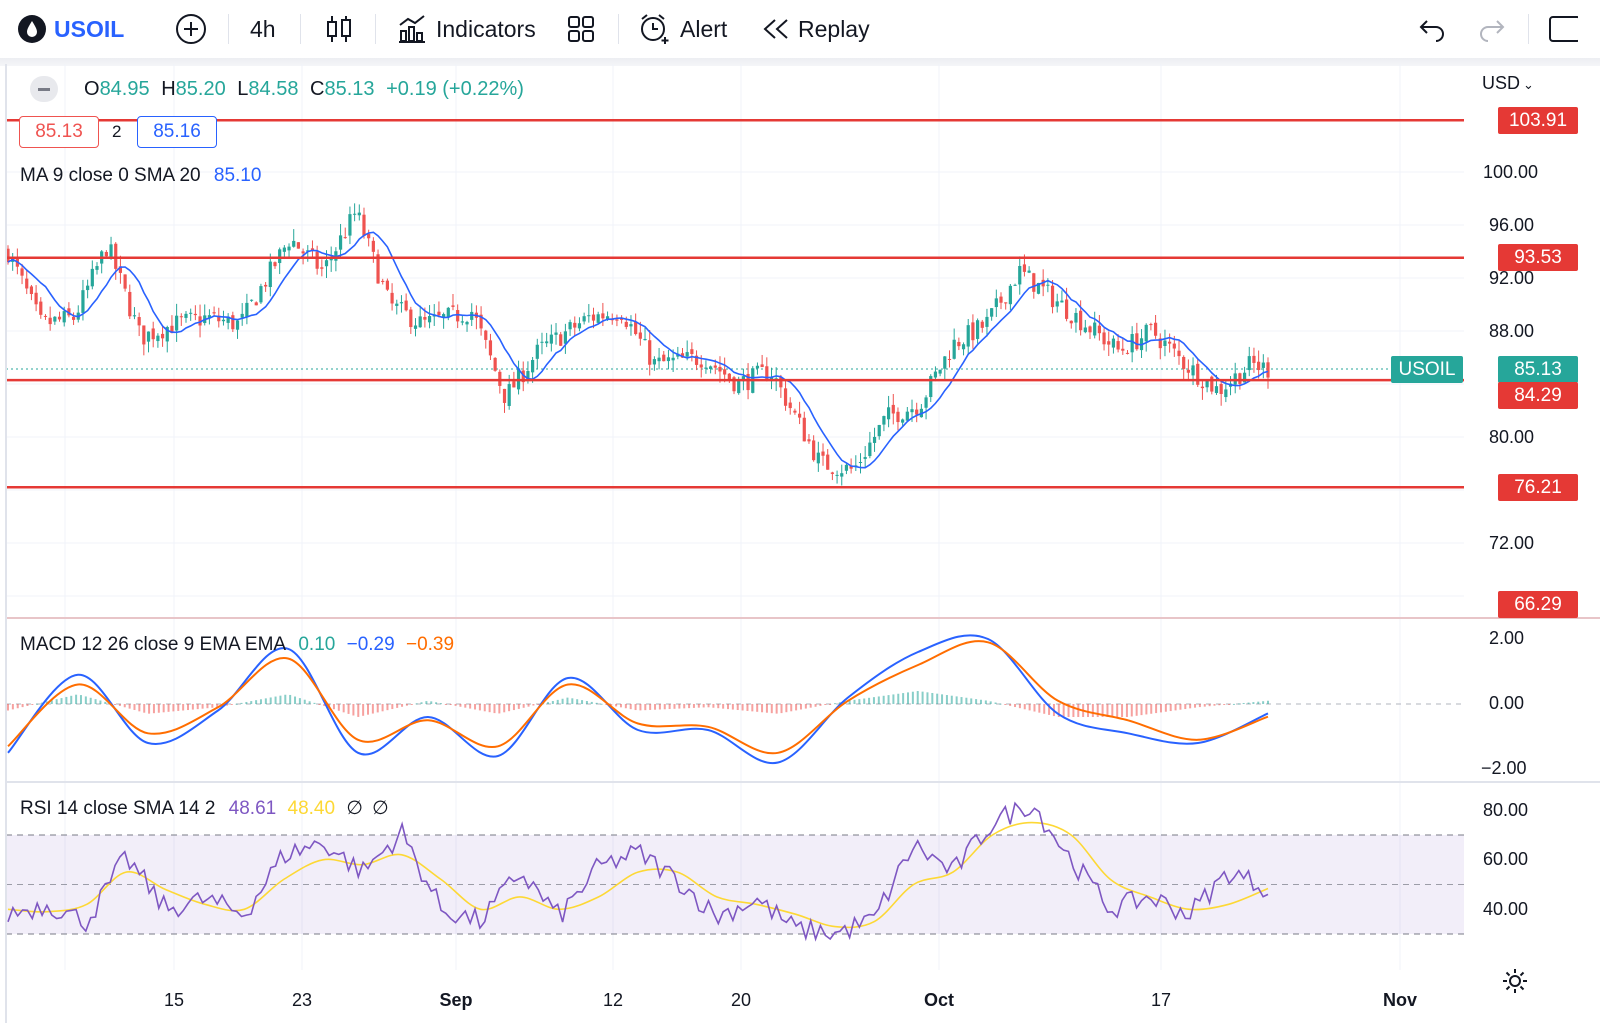 Image resolution: width=1600 pixels, height=1023 pixels. Describe the element at coordinates (1504, 768) in the screenshot. I see `macd-axis-label: −2.00` at that location.